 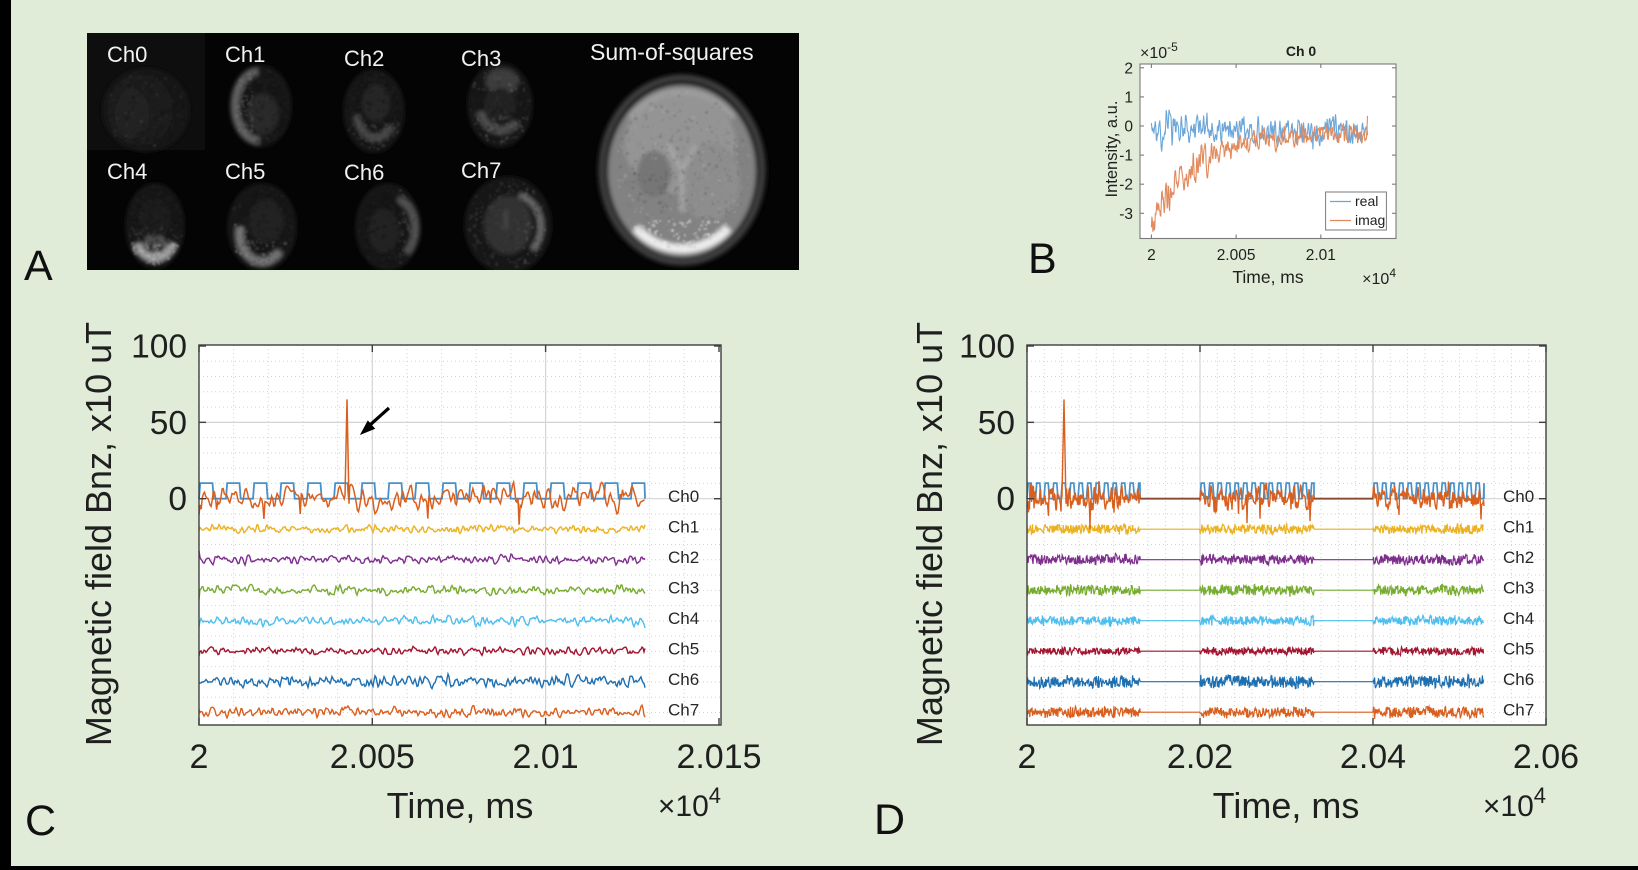 What do you see at coordinates (40, 821) in the screenshot?
I see `svg-text: C` at bounding box center [40, 821].